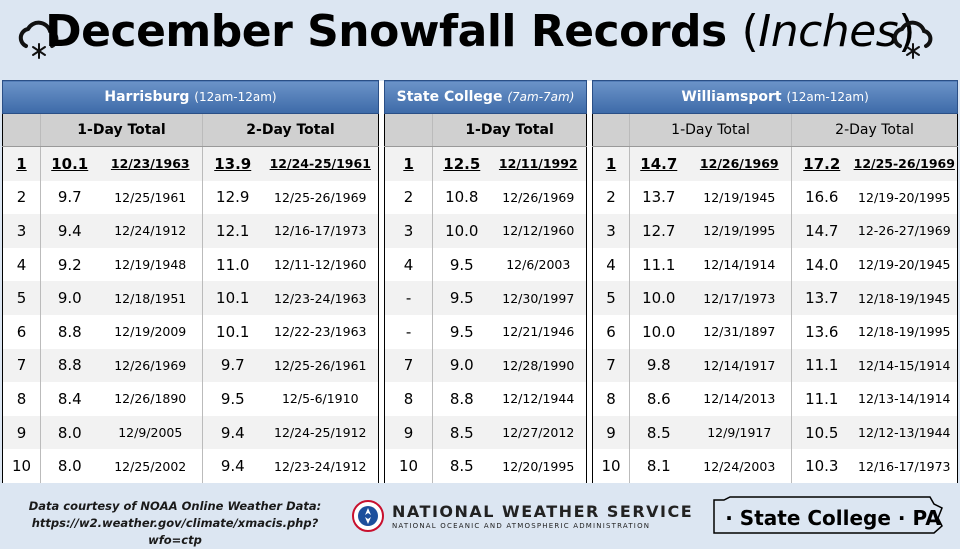 This screenshot has height=549, width=960. What do you see at coordinates (38, 39) in the screenshot?
I see `snow-cloud-icon` at bounding box center [38, 39].